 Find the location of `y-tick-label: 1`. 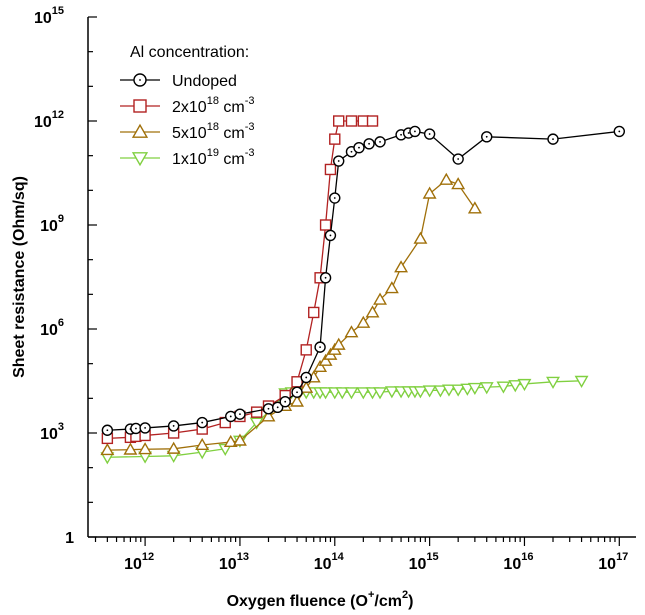

y-tick-label: 1 is located at coordinates (69, 538).